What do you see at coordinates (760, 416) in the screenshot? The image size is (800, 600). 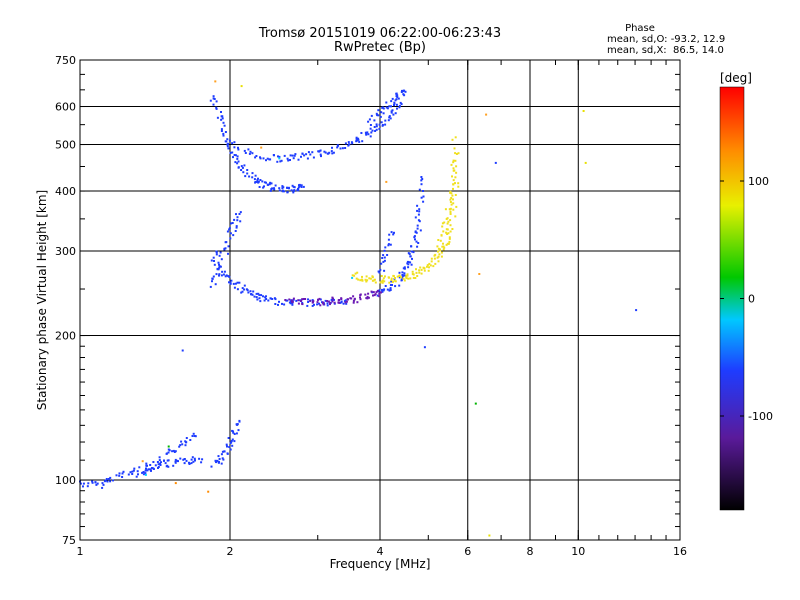 I see `colorbar-tick-label: -100` at bounding box center [760, 416].